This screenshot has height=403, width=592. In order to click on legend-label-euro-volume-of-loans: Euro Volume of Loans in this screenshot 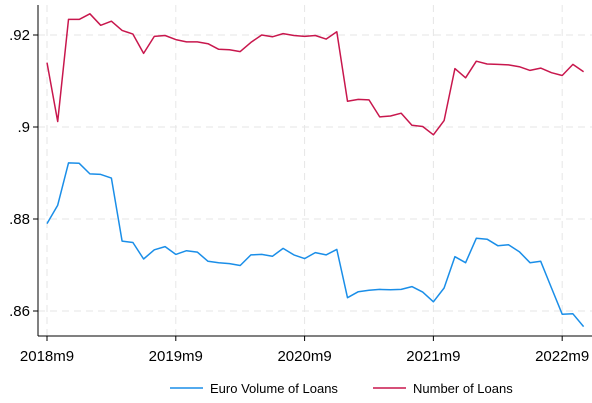, I will do `click(274, 388)`.